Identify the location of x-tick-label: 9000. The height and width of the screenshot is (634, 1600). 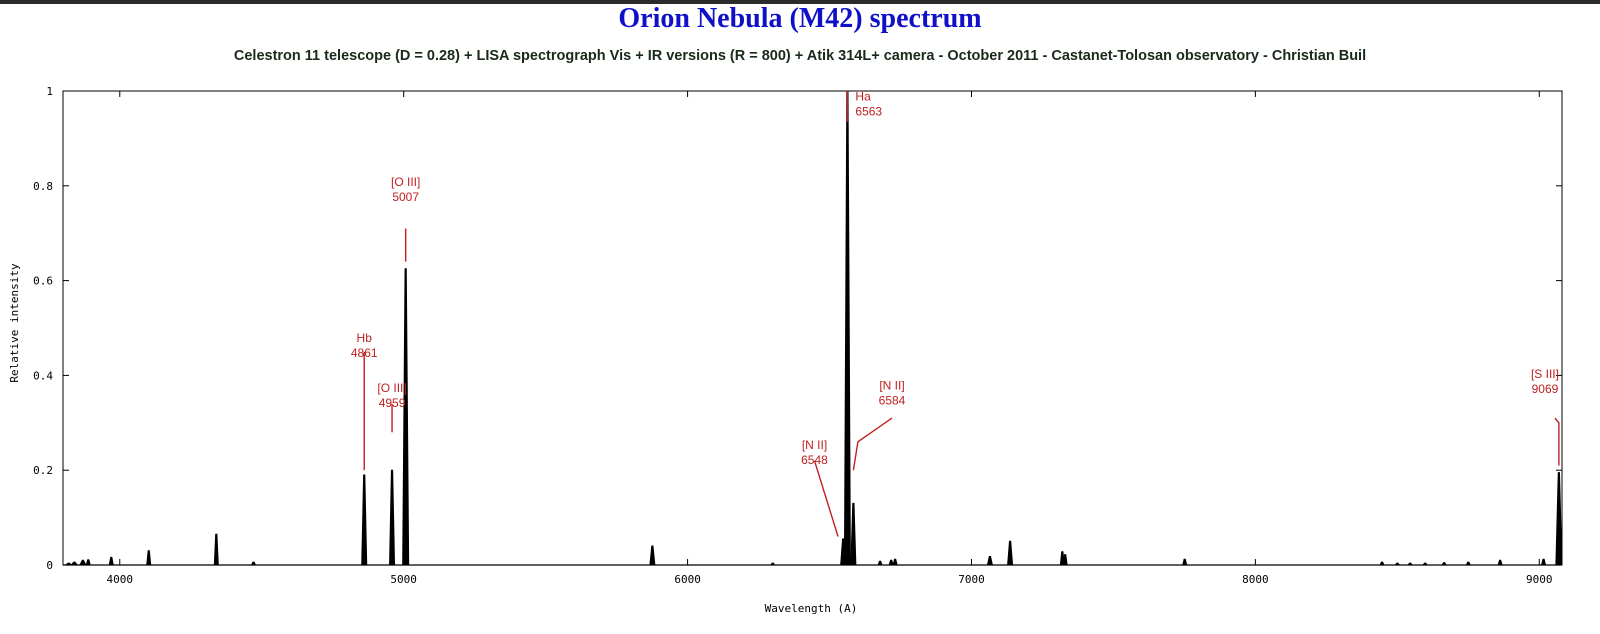
(1539, 579).